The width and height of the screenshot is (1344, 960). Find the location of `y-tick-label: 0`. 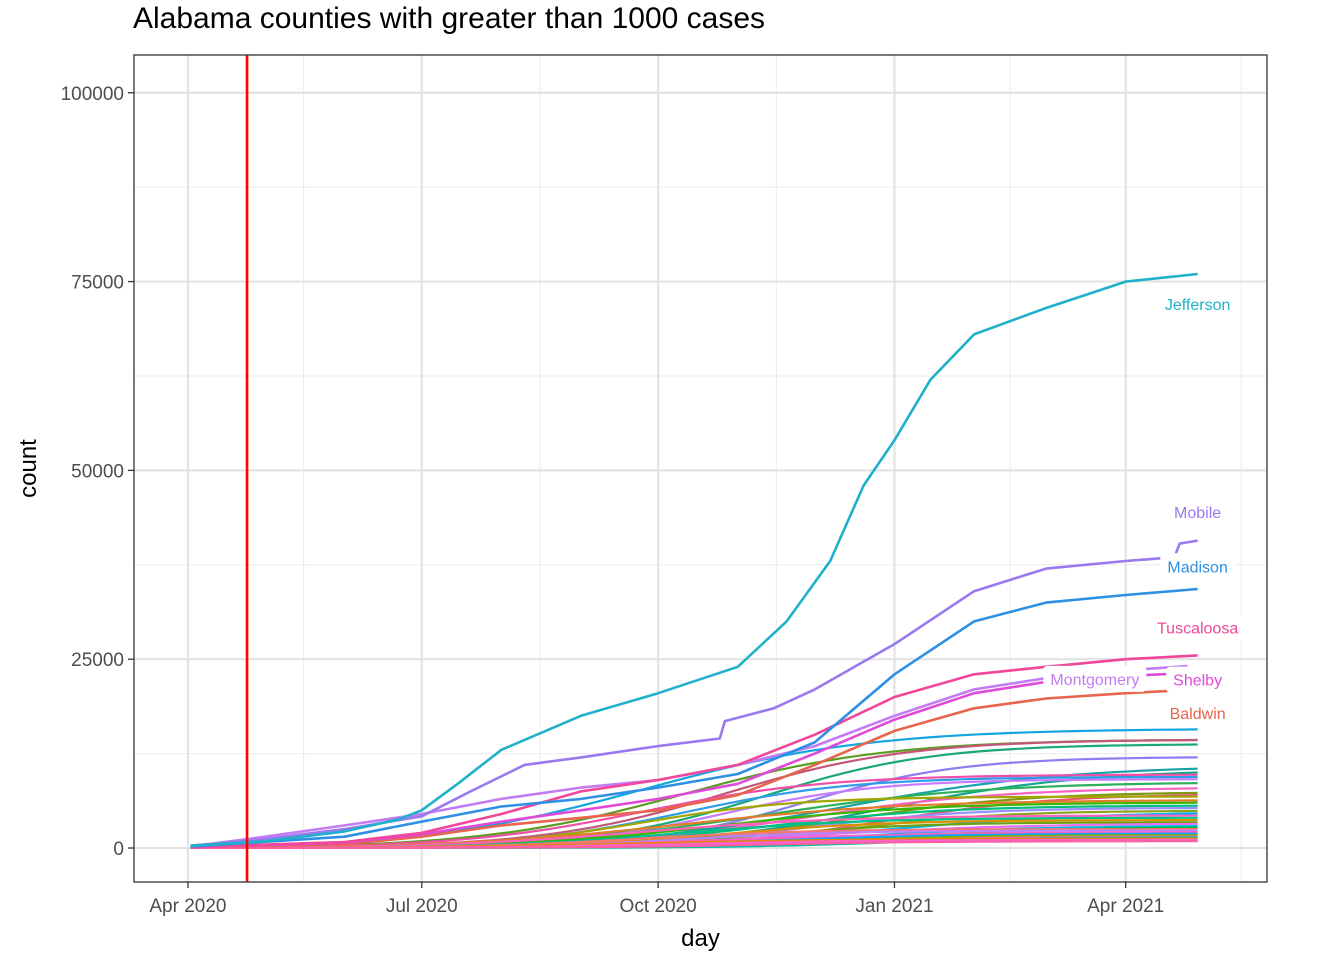

y-tick-label: 0 is located at coordinates (118, 849).